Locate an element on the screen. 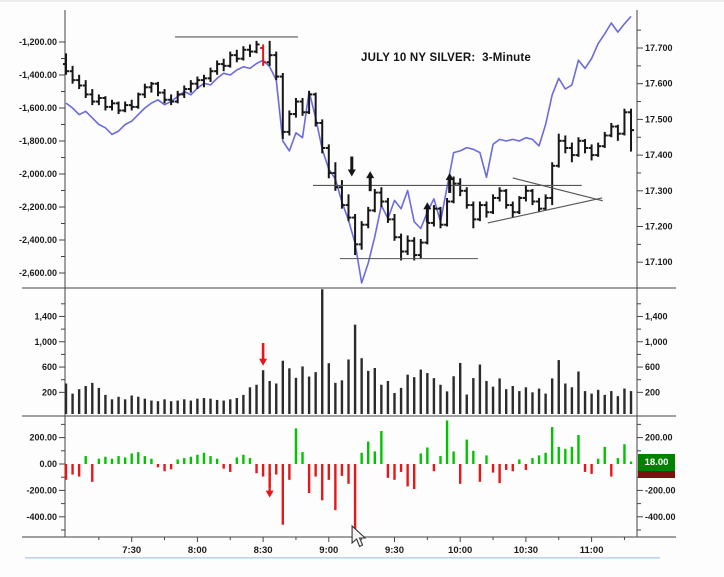  volume-arrow is located at coordinates (263, 354).